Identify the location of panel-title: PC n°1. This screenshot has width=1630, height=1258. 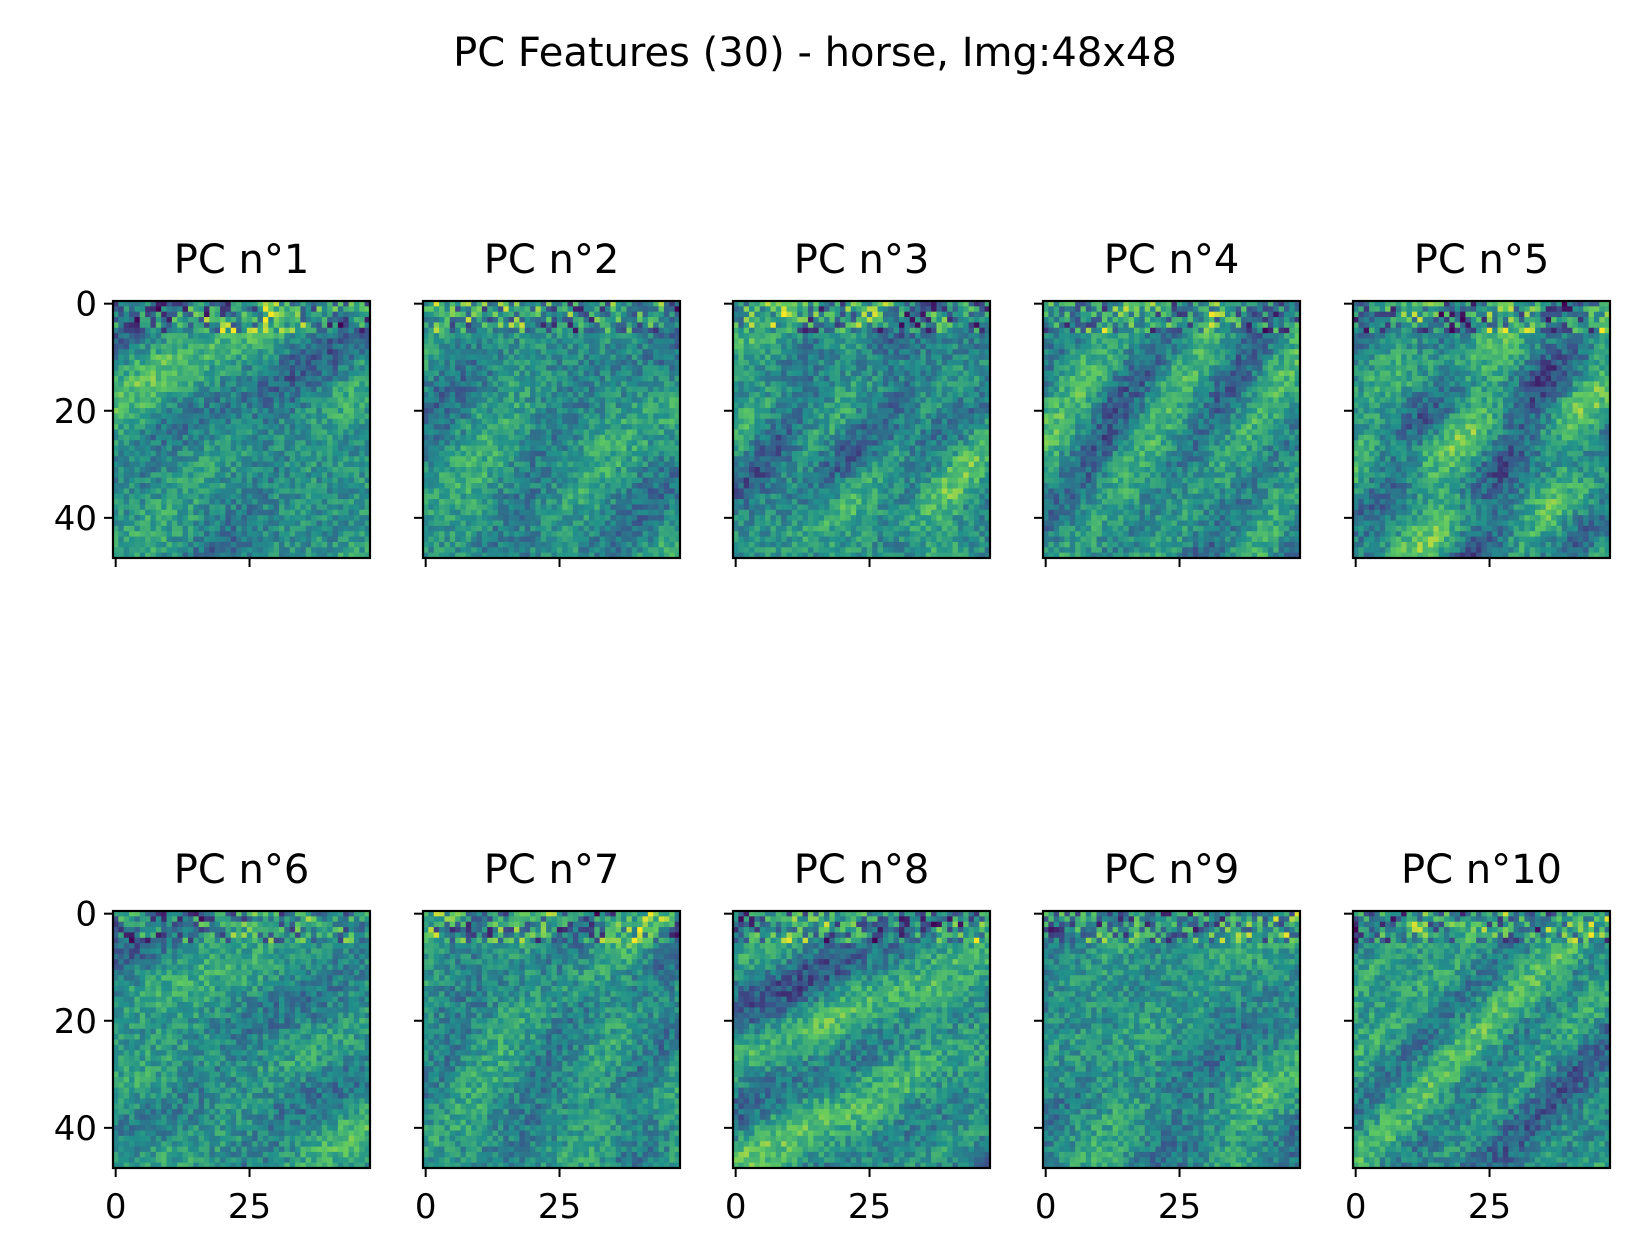
(242, 260).